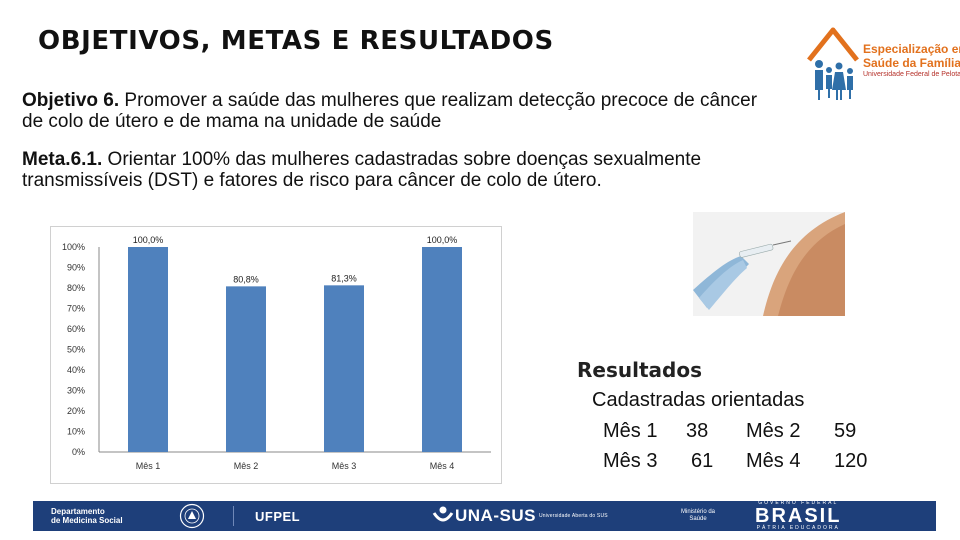 This screenshot has width=960, height=540. I want to click on y-tick-label: 0%, so click(78, 452).